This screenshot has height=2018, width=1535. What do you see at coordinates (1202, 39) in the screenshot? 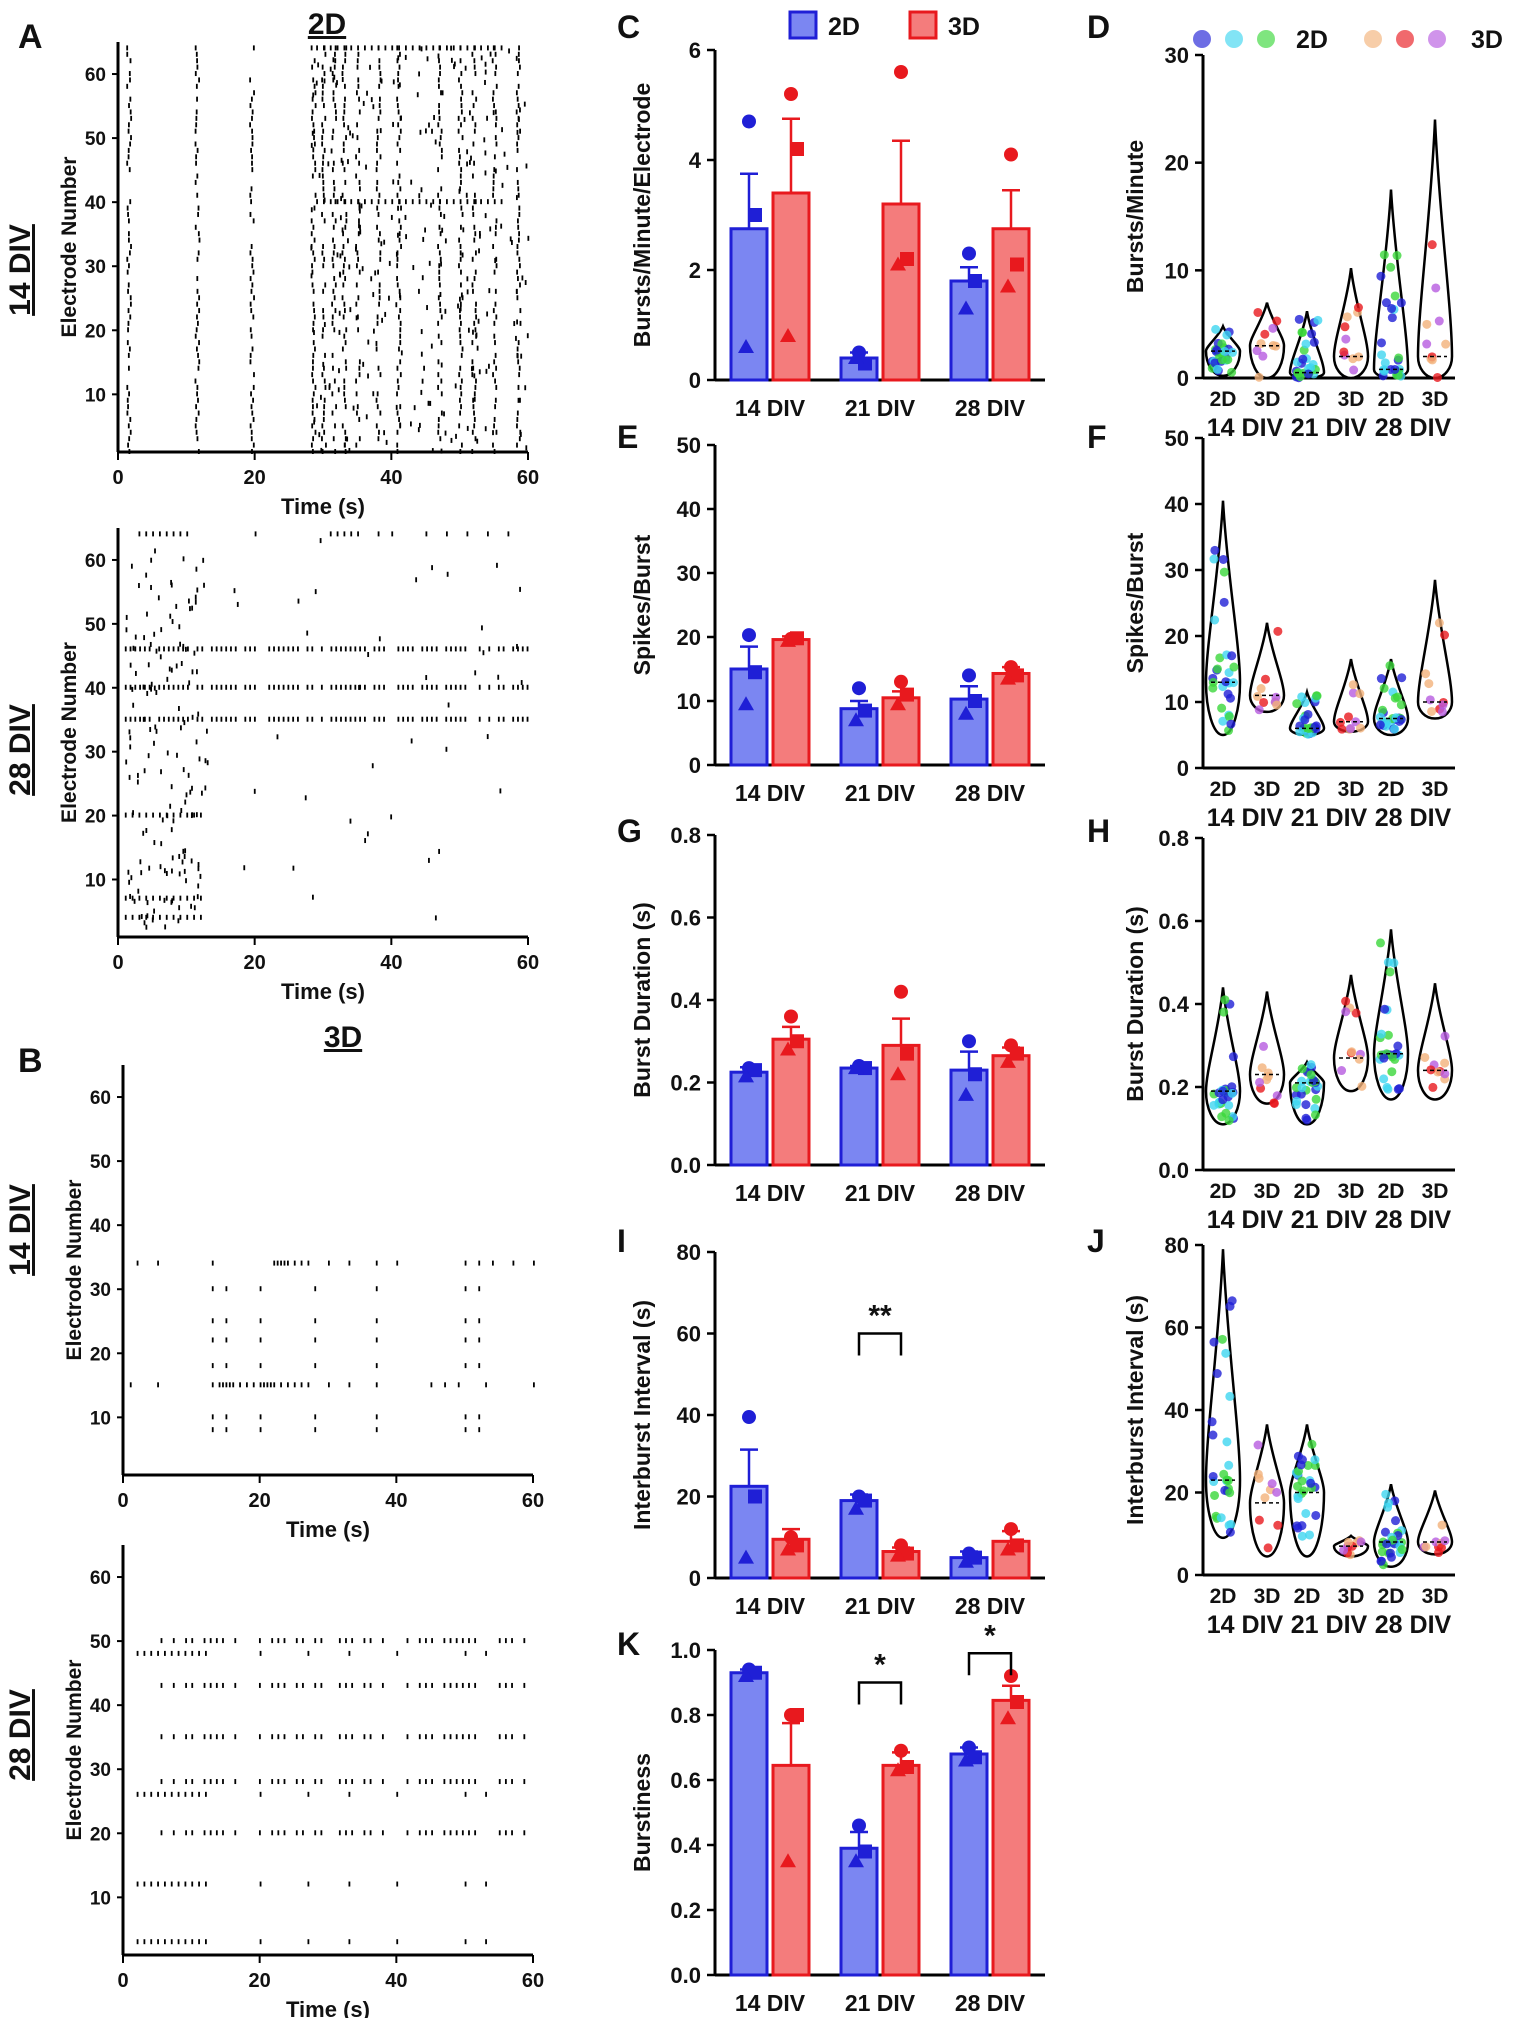
I see `legend-dot-2d` at bounding box center [1202, 39].